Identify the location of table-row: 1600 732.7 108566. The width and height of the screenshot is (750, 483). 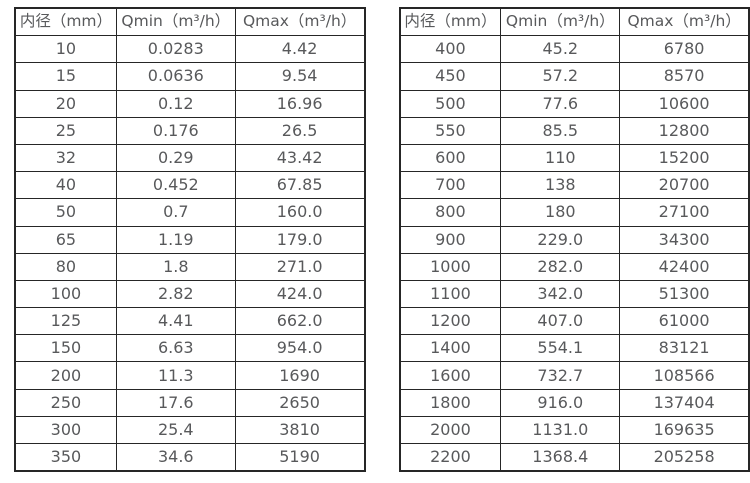
(574, 375).